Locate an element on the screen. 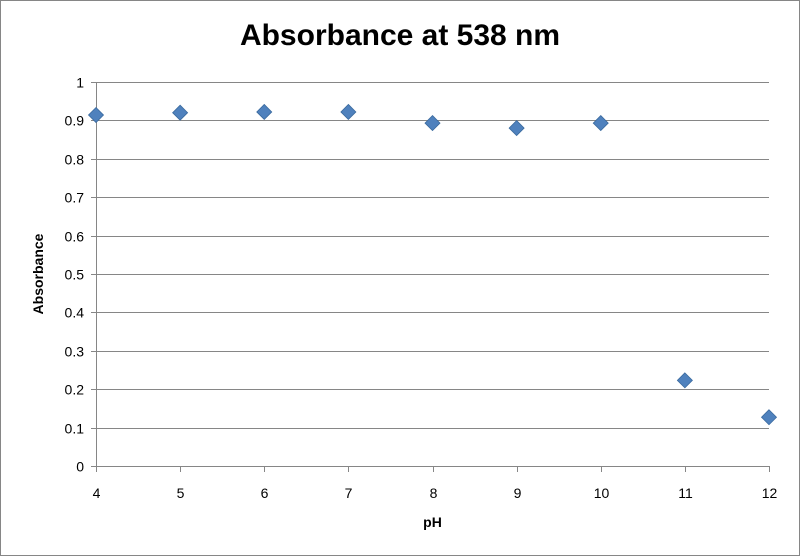 This screenshot has height=556, width=800. x-tick-label: 12 is located at coordinates (770, 493).